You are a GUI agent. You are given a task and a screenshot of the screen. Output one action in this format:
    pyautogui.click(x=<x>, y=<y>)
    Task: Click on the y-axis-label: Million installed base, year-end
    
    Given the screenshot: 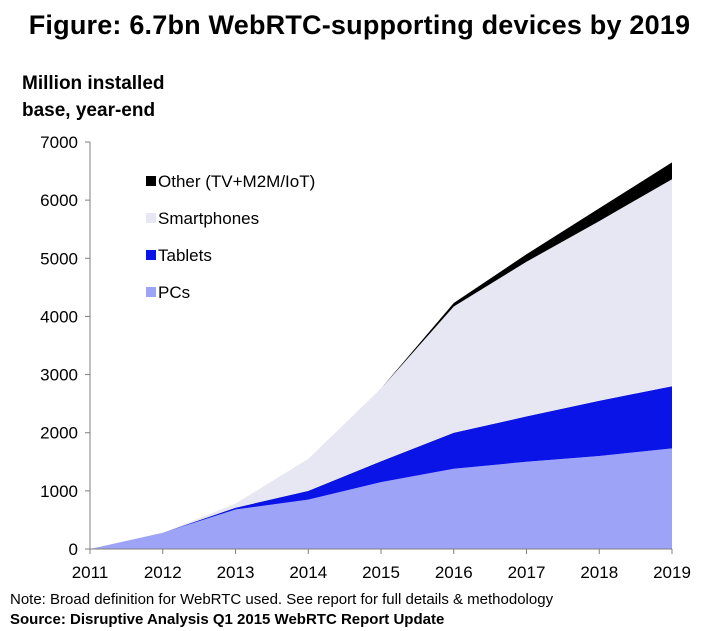 What is the action you would take?
    pyautogui.click(x=122, y=97)
    